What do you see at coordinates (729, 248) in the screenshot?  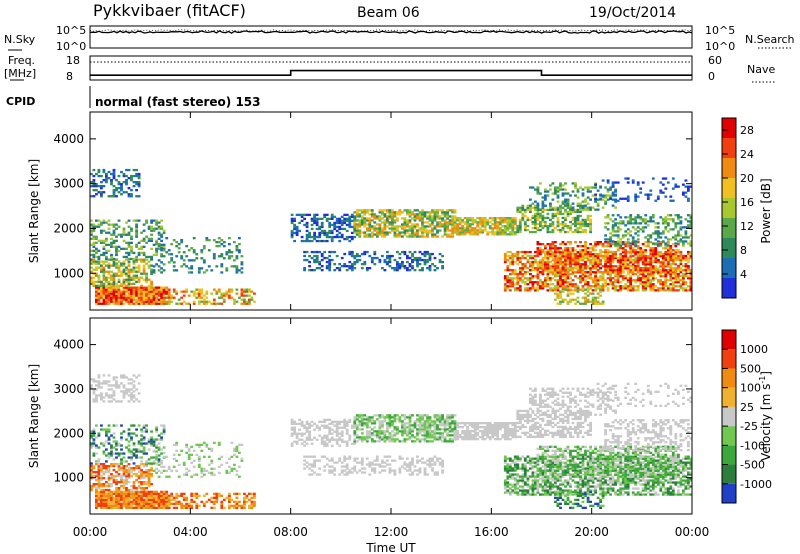 I see `colorbar-segment` at bounding box center [729, 248].